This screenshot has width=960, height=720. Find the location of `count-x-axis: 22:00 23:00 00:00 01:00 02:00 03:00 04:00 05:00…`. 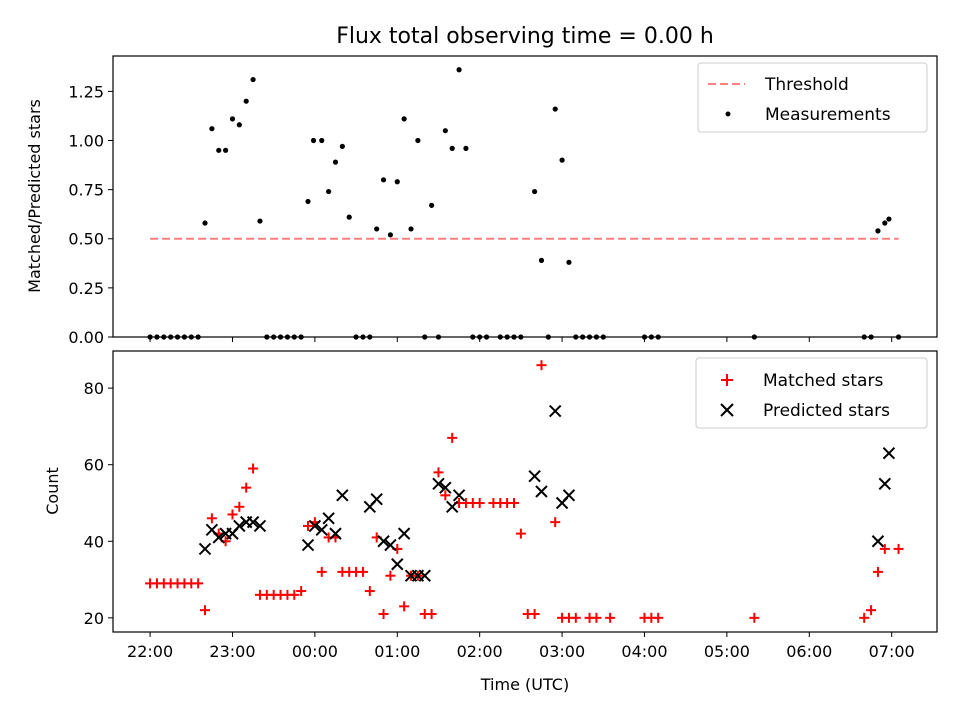

count-x-axis: 22:00 23:00 00:00 01:00 02:00 03:00 04:00 05:00… is located at coordinates (521, 646).